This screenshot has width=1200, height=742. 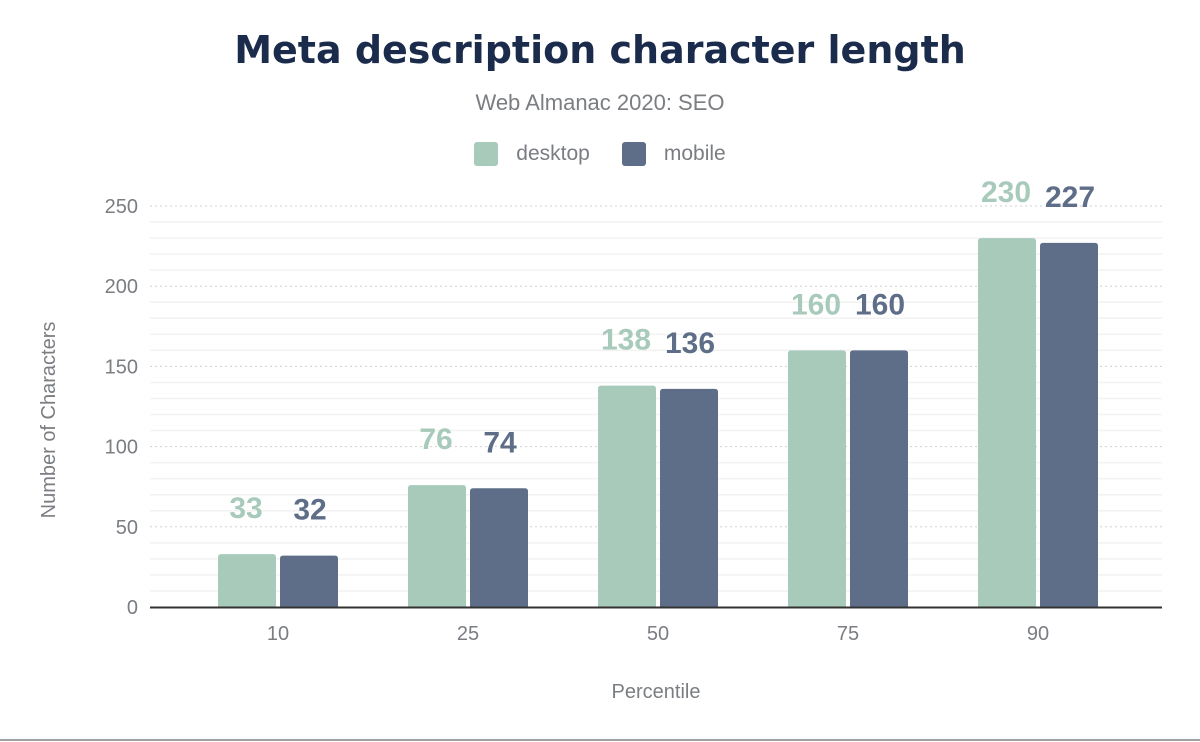 I want to click on divider, so click(x=600, y=740).